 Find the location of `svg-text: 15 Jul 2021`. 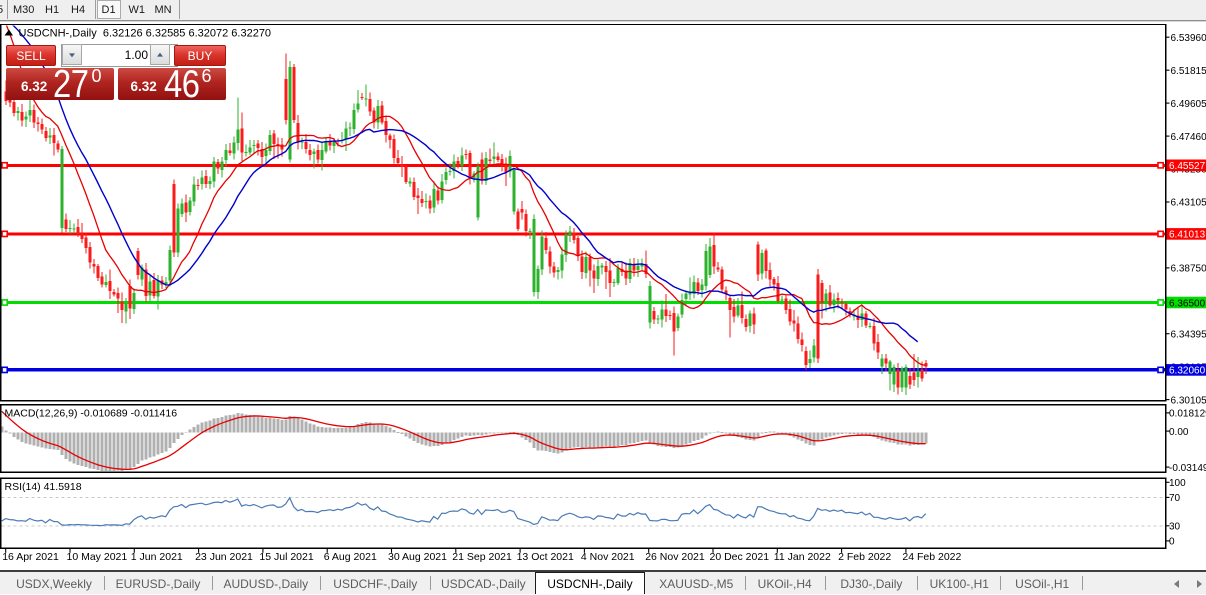

svg-text: 15 Jul 2021 is located at coordinates (286, 557).